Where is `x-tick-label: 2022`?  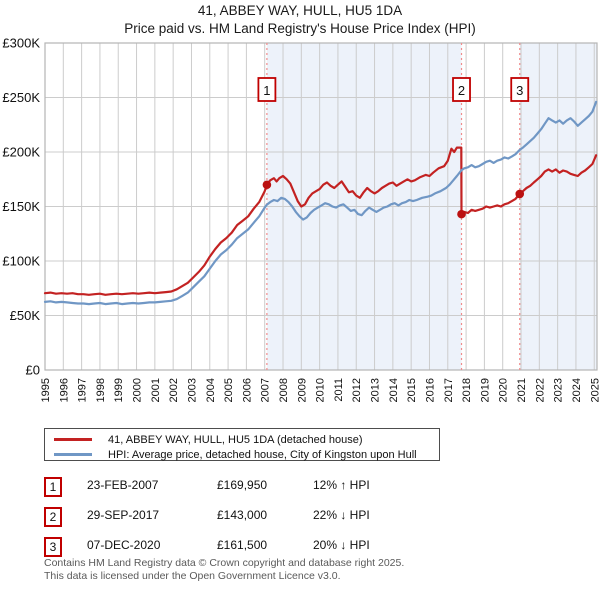
x-tick-label: 2022 is located at coordinates (540, 390).